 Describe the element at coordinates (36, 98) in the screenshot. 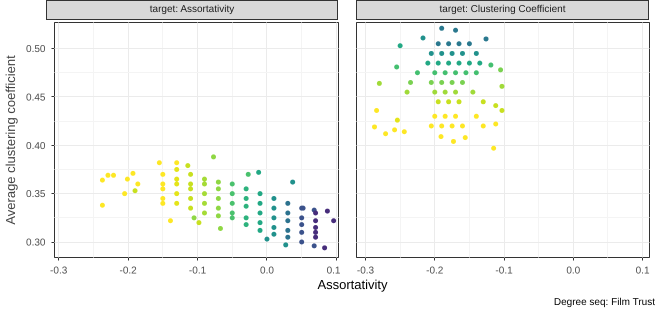

I see `y-tick-label: 0.45` at that location.